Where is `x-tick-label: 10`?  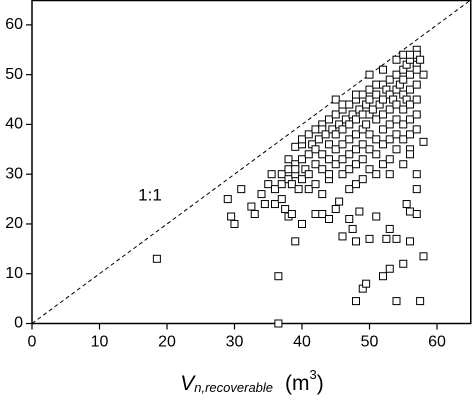 x-tick-label: 10 is located at coordinates (100, 342).